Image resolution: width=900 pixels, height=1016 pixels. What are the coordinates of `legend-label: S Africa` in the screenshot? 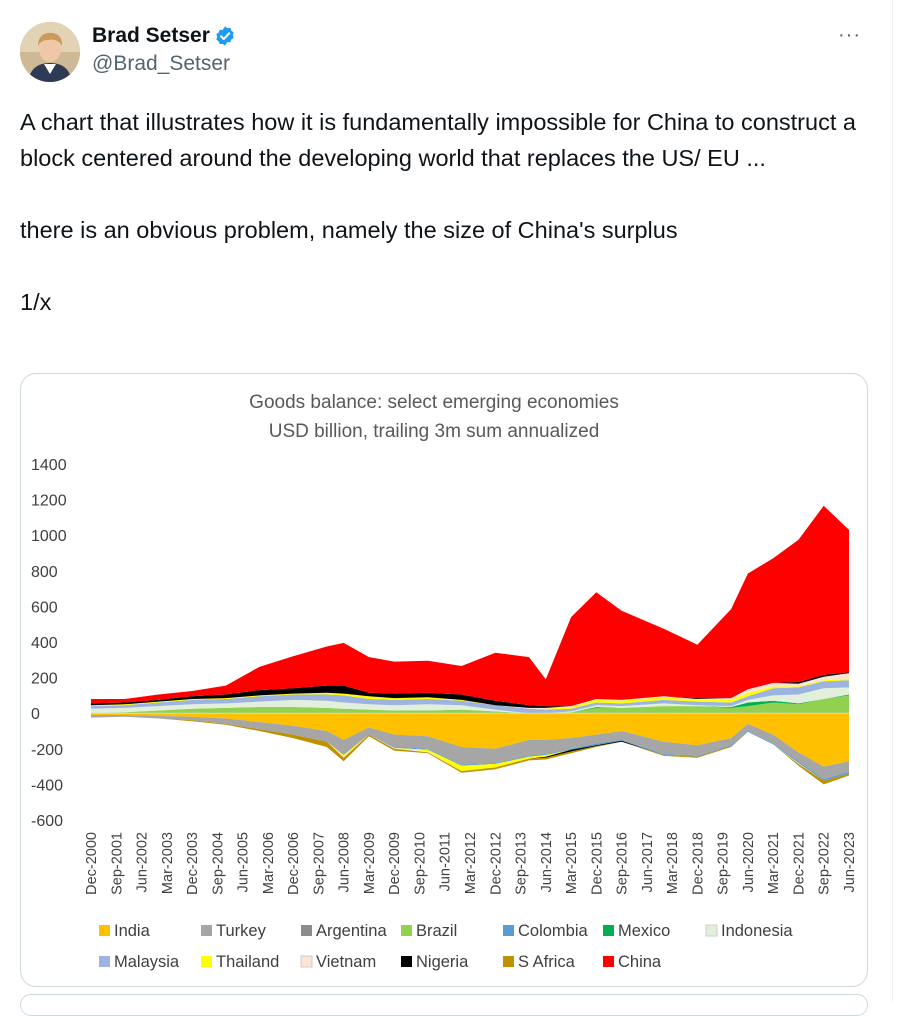 It's located at (547, 962).